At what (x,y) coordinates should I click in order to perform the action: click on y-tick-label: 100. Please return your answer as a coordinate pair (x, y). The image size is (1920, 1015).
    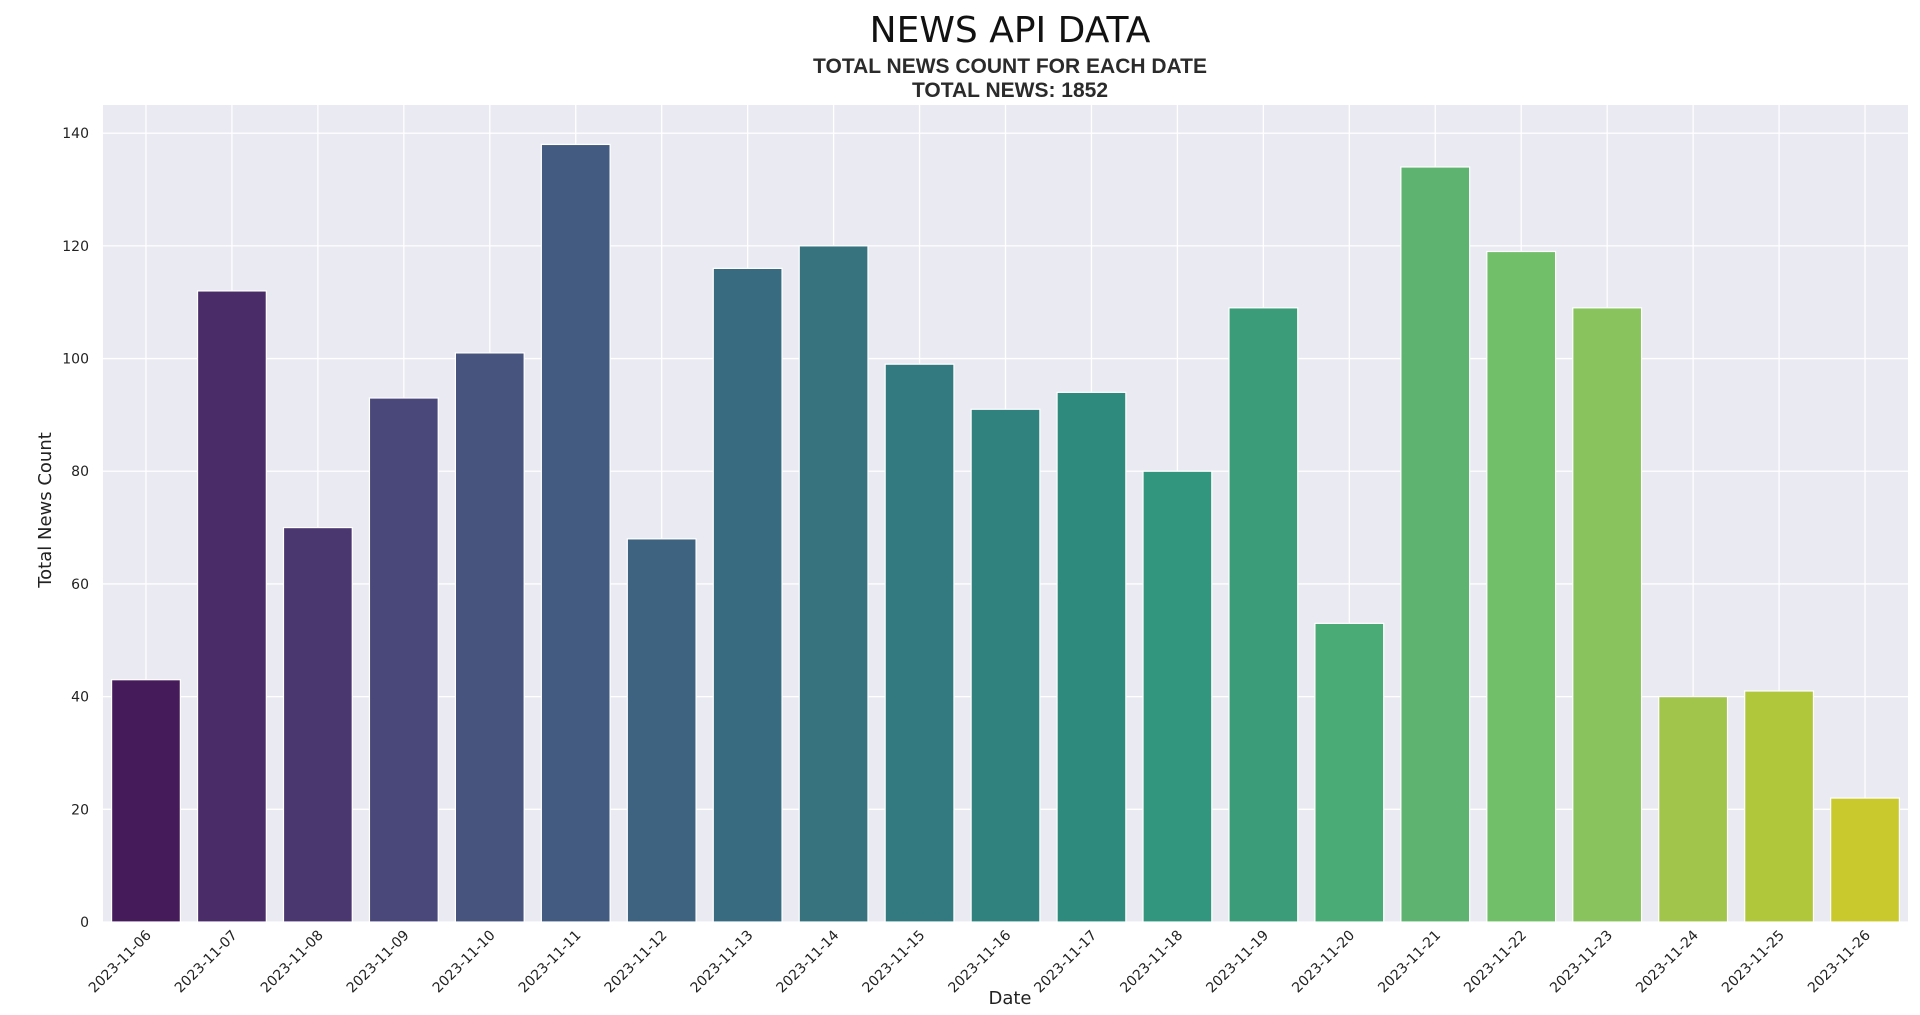
    Looking at the image, I should click on (75, 360).